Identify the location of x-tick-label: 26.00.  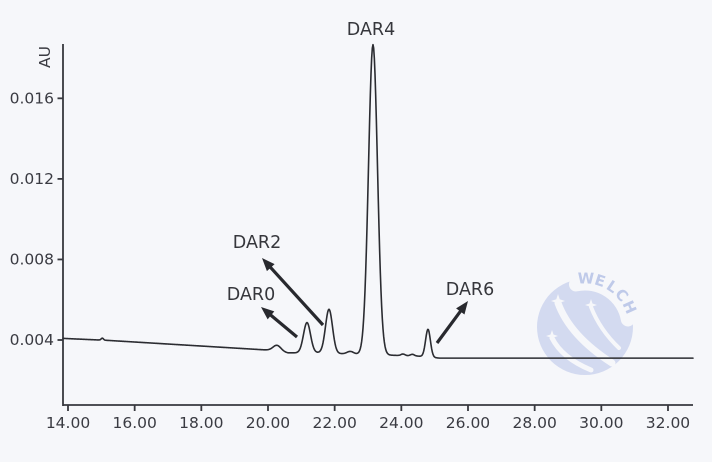
(468, 423).